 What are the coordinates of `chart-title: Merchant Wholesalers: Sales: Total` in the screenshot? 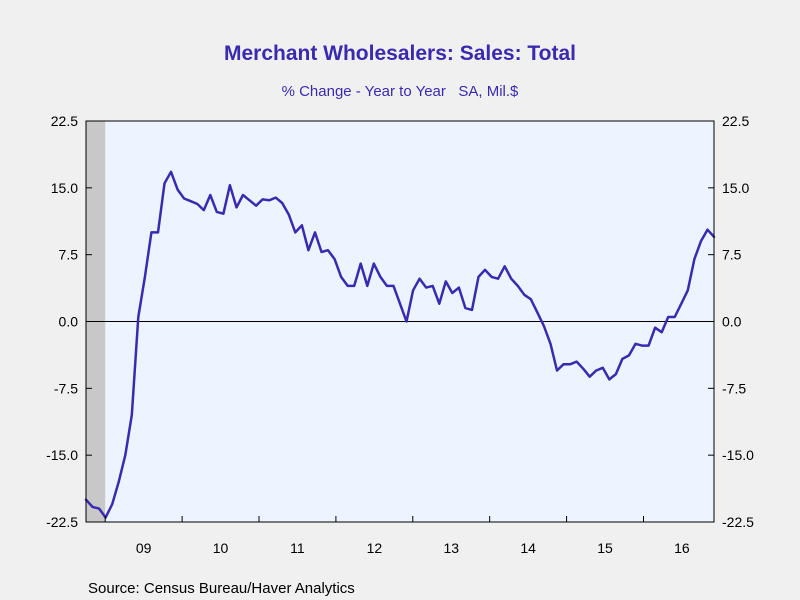 It's located at (400, 53).